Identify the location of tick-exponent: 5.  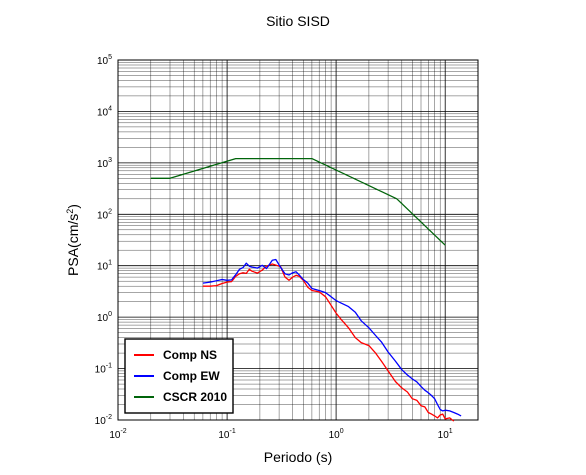
(110, 57).